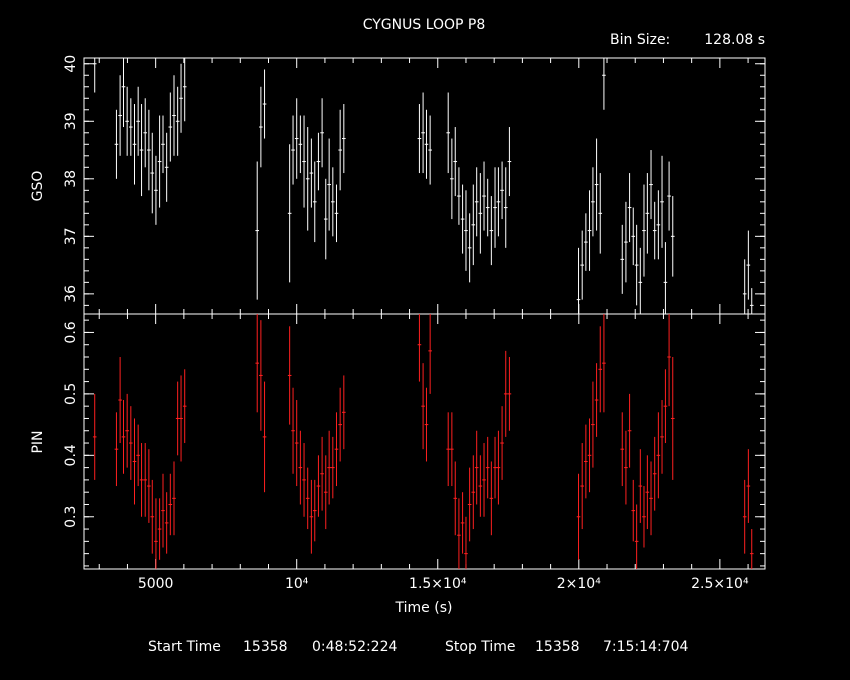 The width and height of the screenshot is (850, 680). I want to click on bin-size-label: Bin Size:, so click(640, 40).